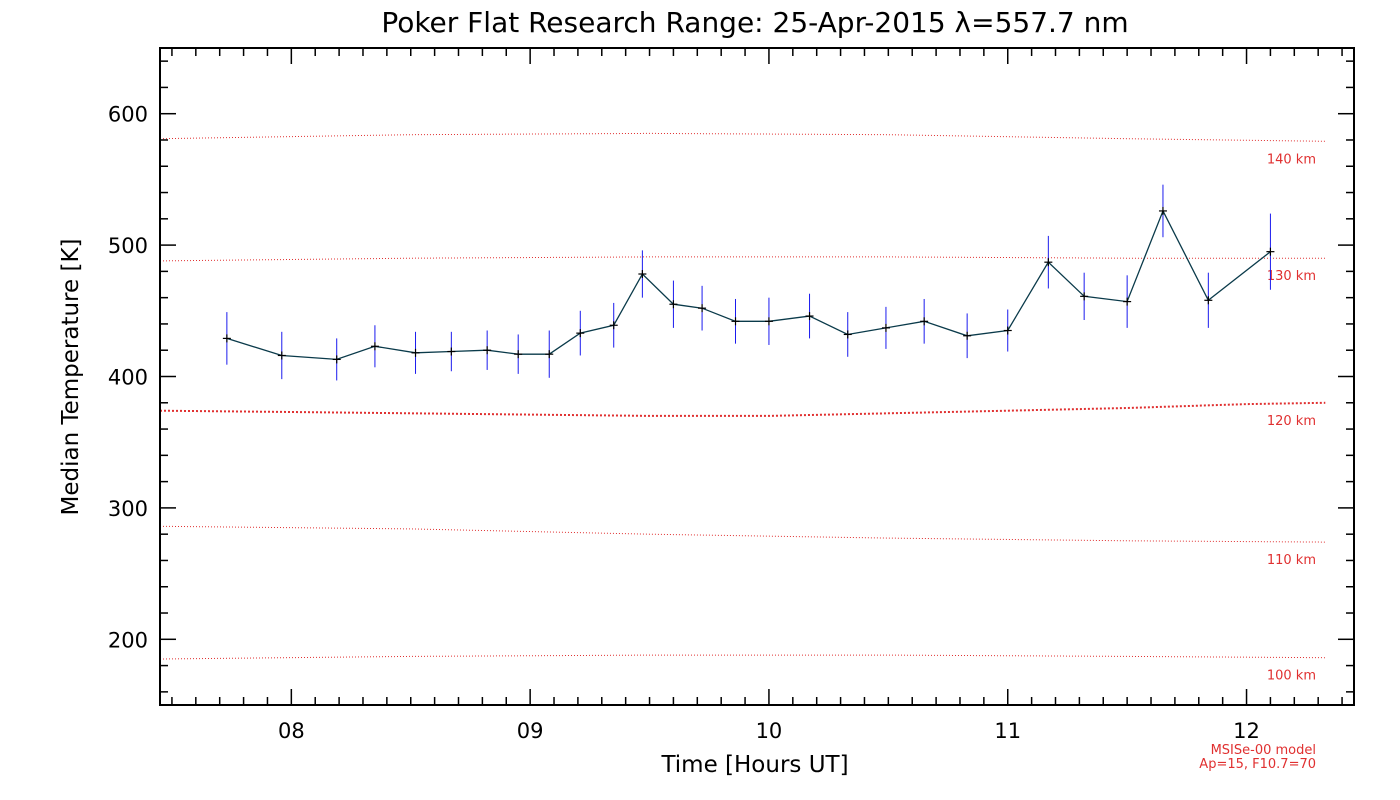 This screenshot has width=1400, height=800. What do you see at coordinates (748, 285) in the screenshot?
I see `series-line` at bounding box center [748, 285].